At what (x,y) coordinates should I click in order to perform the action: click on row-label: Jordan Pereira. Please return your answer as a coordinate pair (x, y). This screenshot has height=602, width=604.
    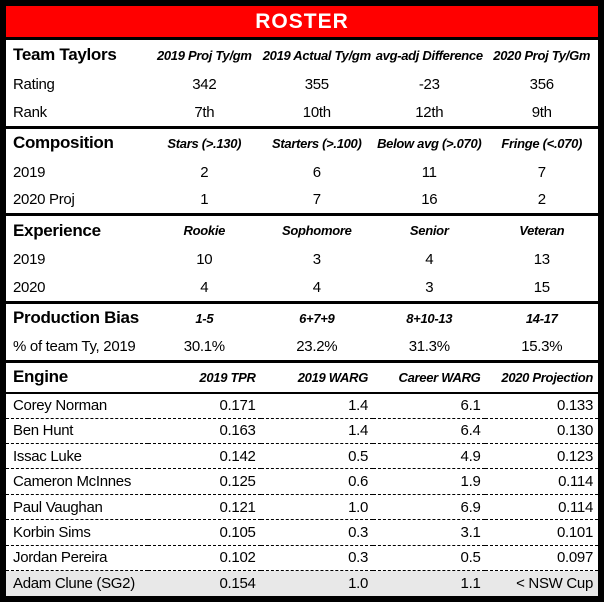
    Looking at the image, I should click on (60, 558).